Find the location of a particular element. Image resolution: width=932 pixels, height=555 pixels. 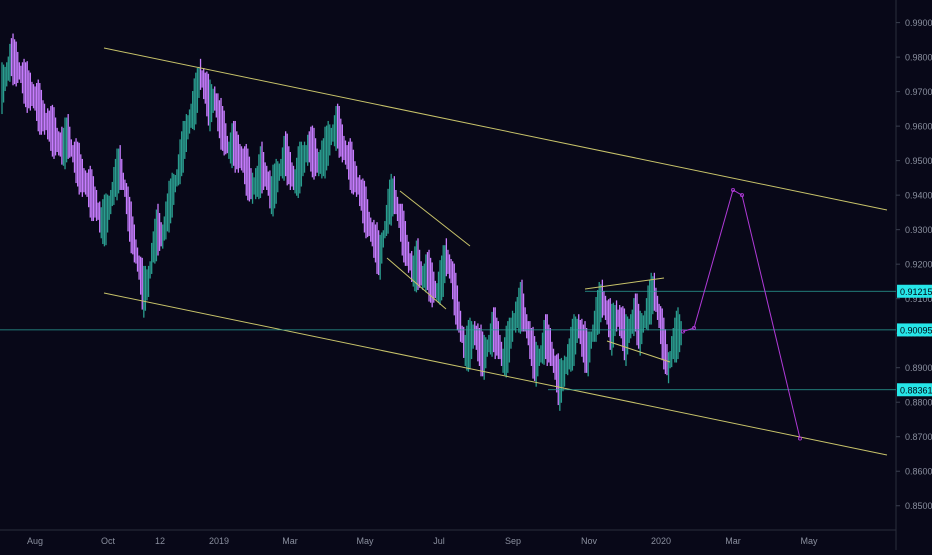

projection-path is located at coordinates (741, 314).